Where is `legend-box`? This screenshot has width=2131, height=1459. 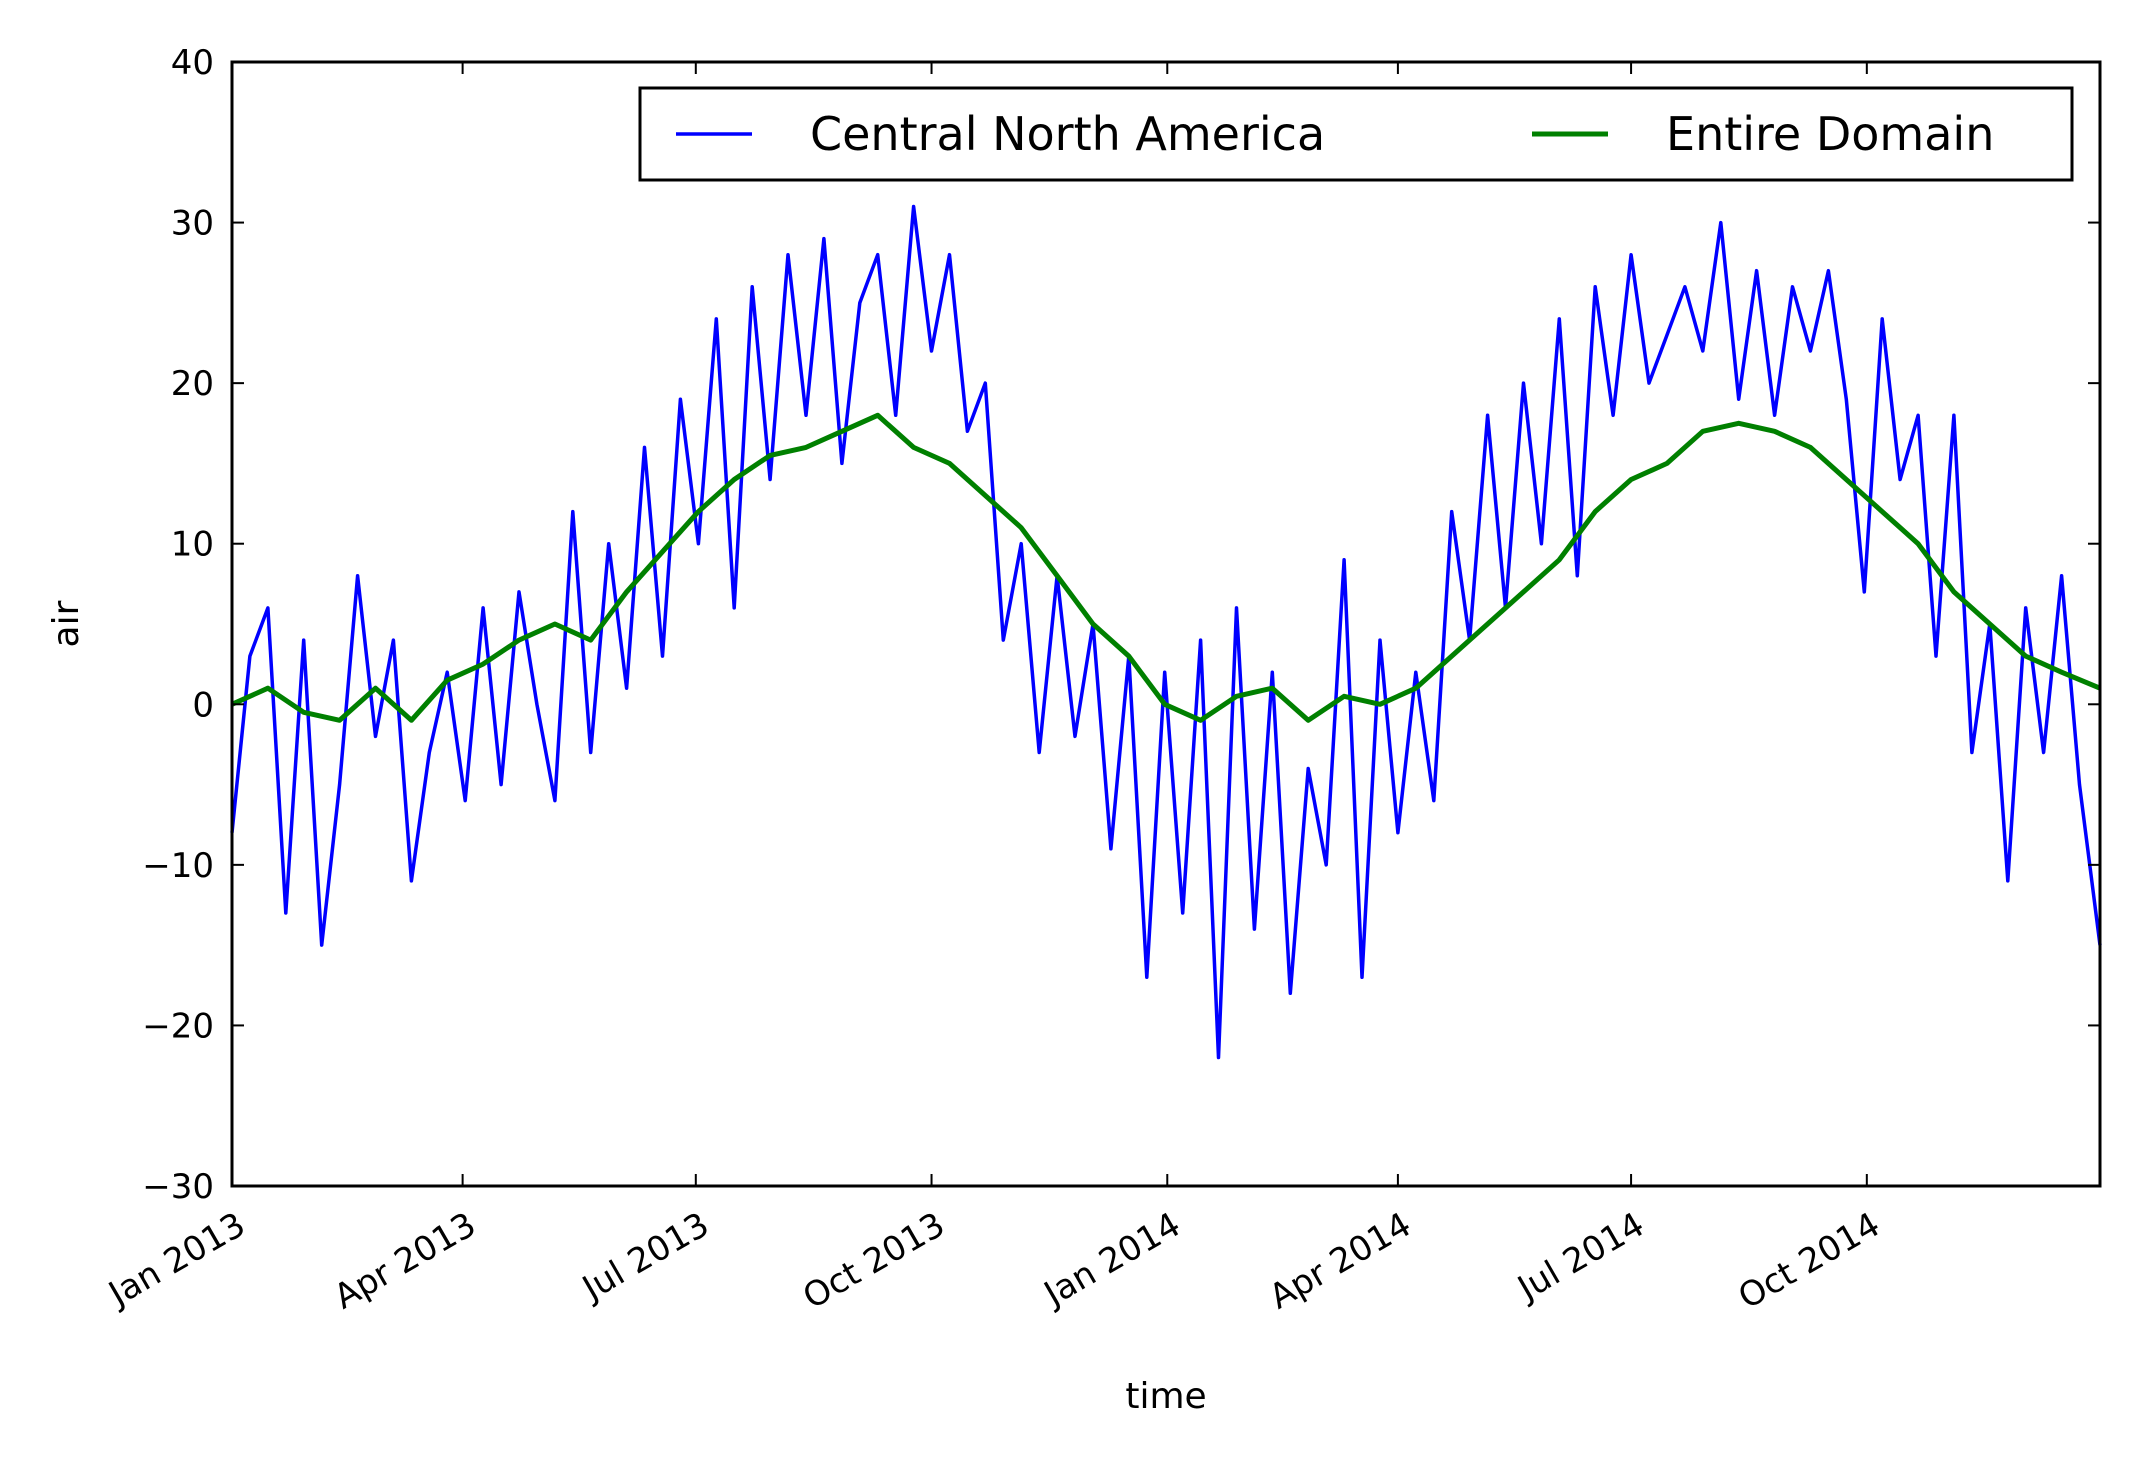
legend-box is located at coordinates (1356, 134).